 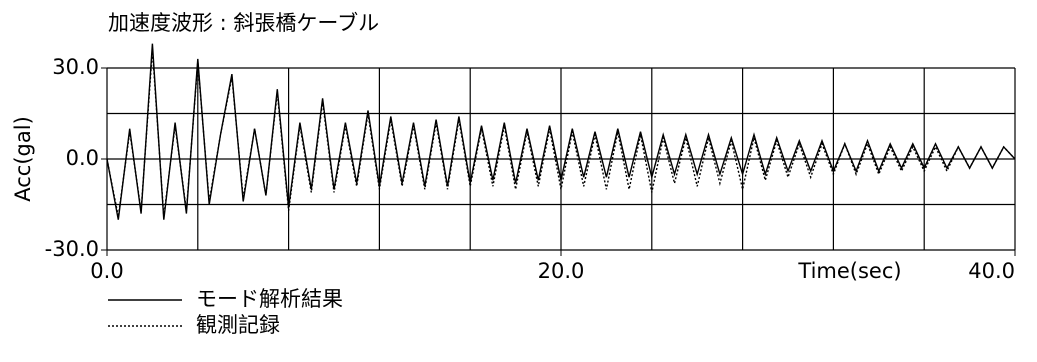 I want to click on x-tick-label: 0.0, so click(x=106, y=271).